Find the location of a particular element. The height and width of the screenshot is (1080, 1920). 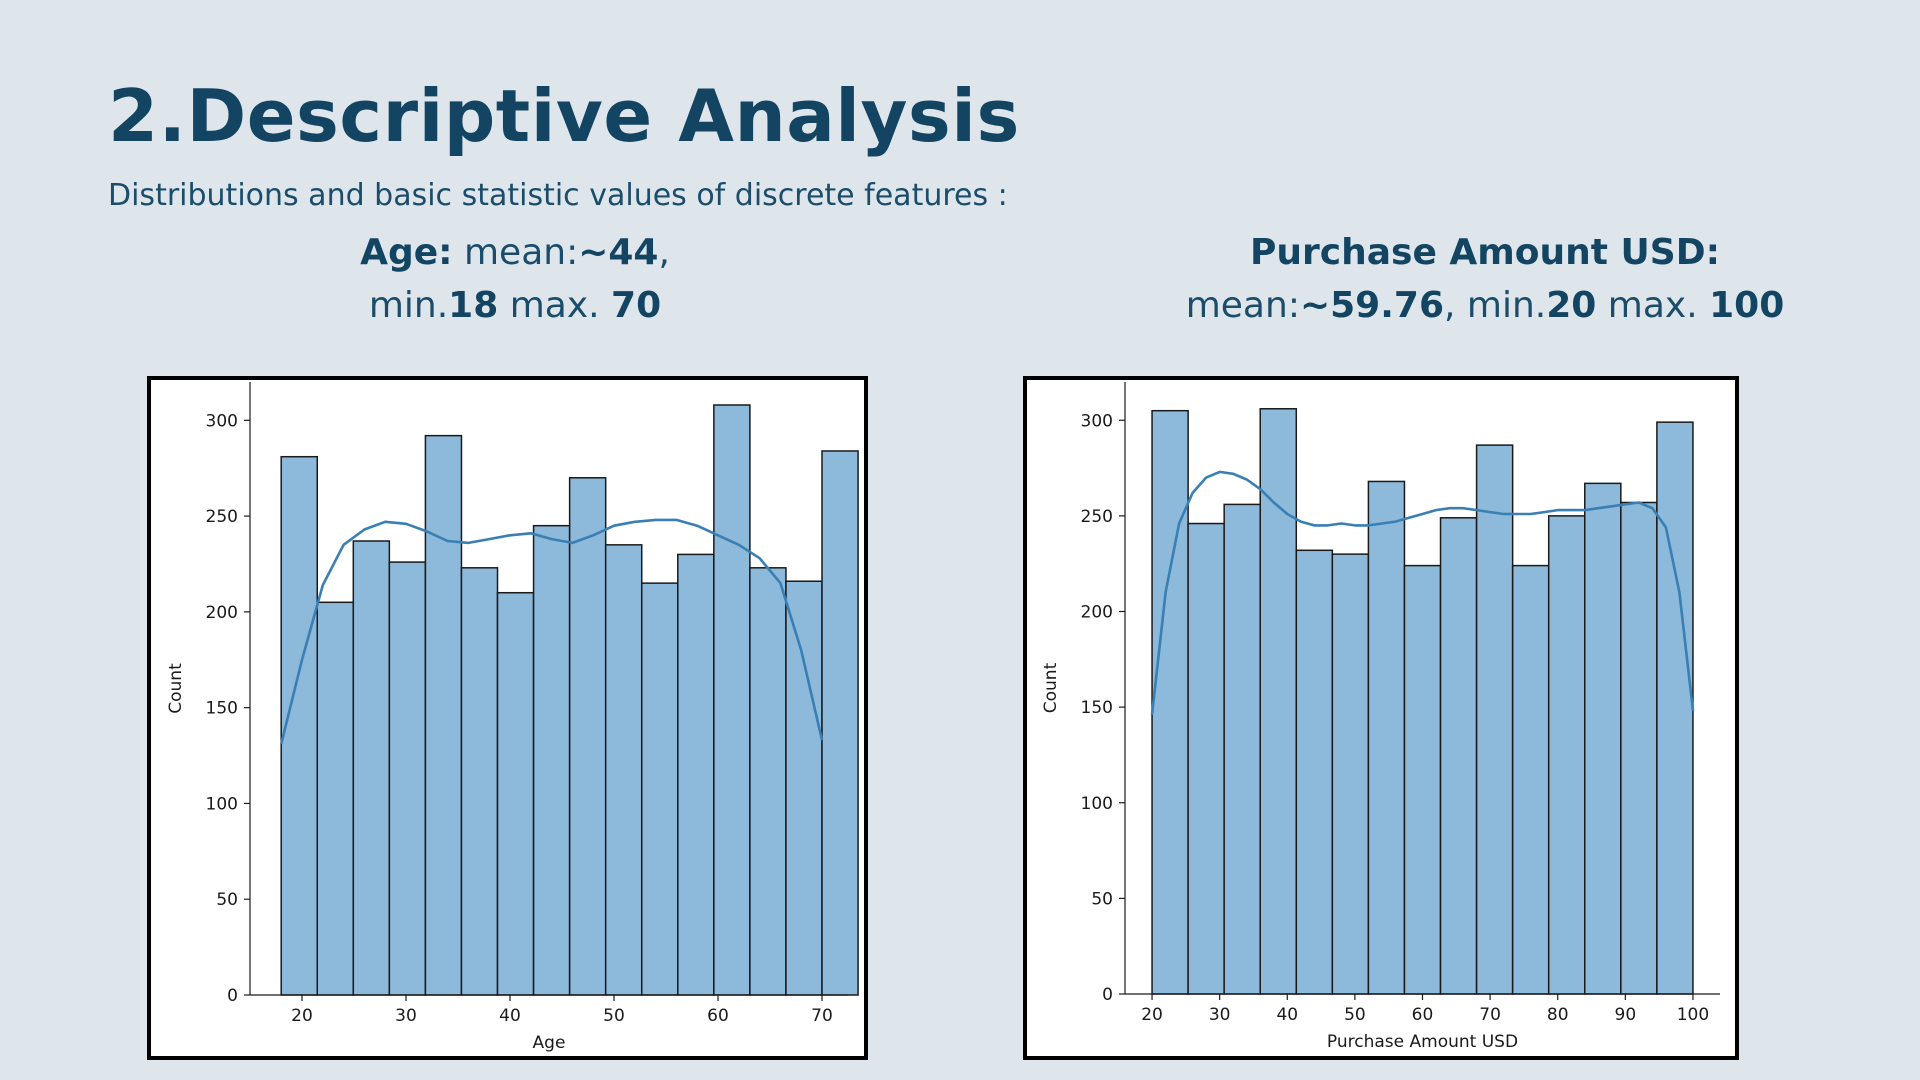

purchase-x-tick-label: 90 is located at coordinates (1626, 1015).